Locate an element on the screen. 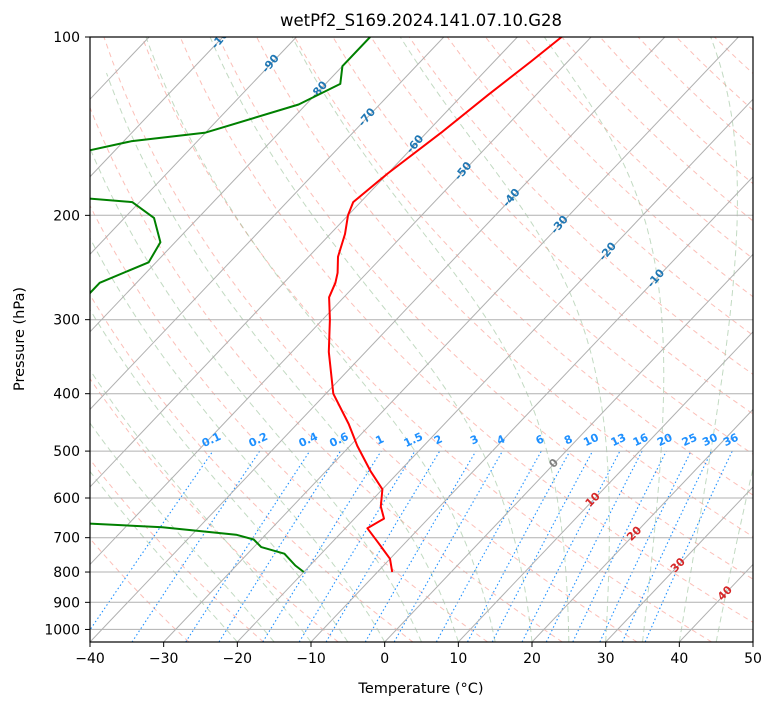  x-axis-title: Temperature (°C) is located at coordinates (420, 689).